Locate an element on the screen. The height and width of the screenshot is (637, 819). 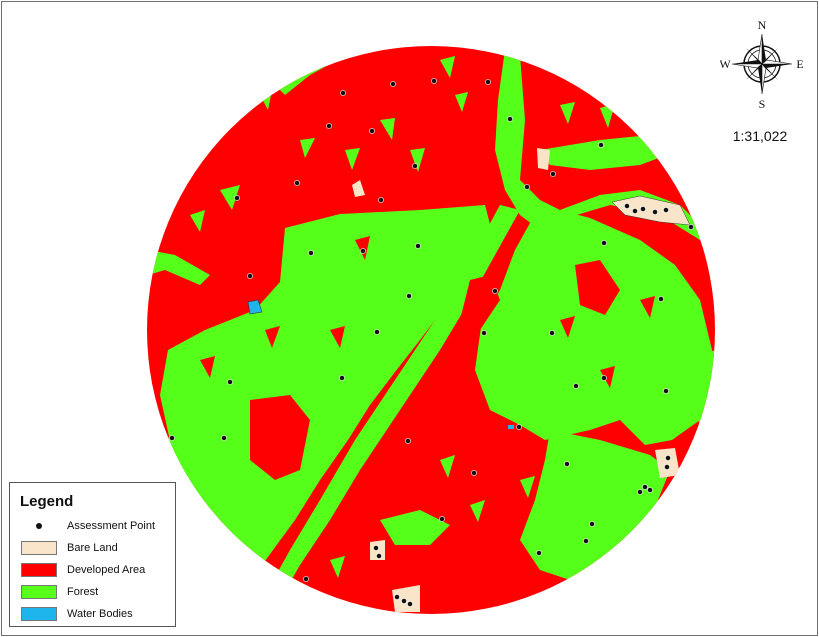
forest-southeast is located at coordinates (595, 505).